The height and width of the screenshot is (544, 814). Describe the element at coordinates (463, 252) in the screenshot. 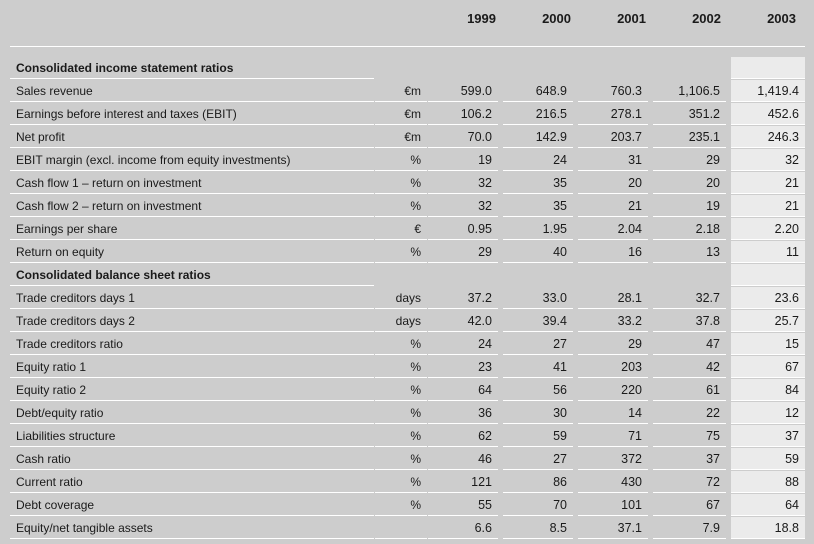

I see `cell-1999: 29` at that location.